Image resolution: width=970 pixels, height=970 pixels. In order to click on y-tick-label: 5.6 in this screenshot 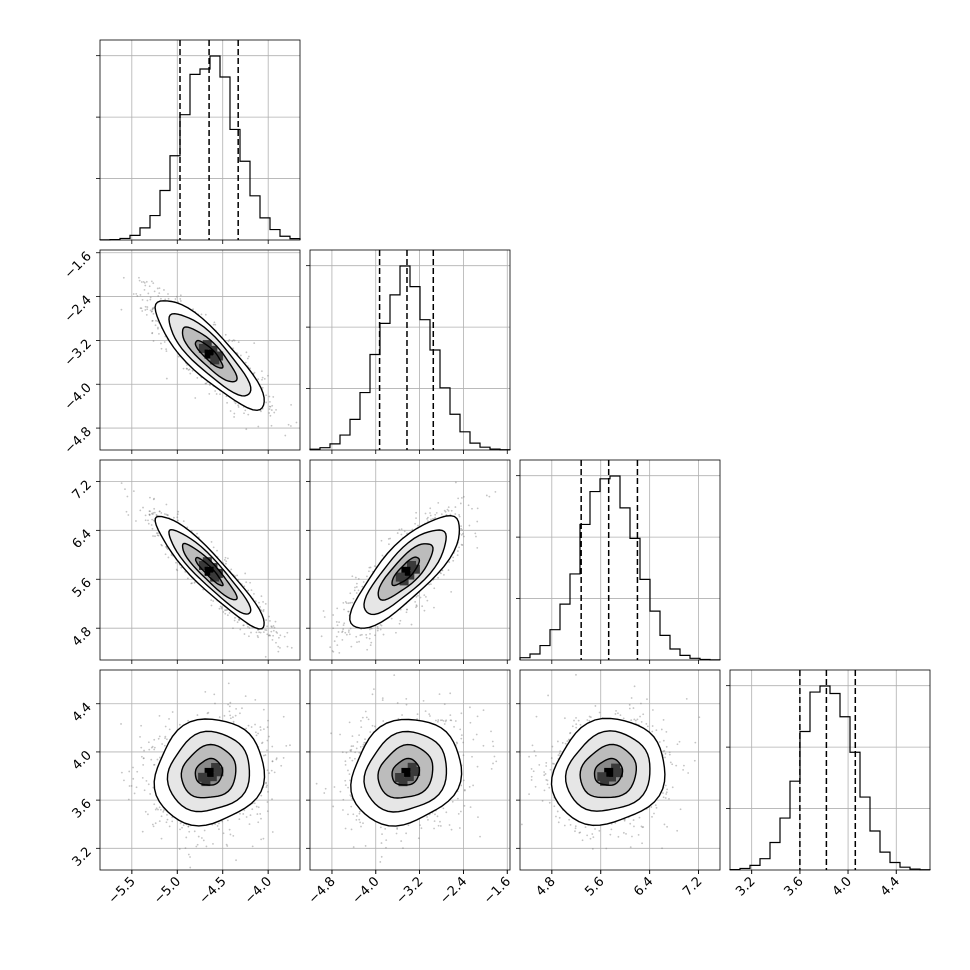, I will do `click(82, 587)`.